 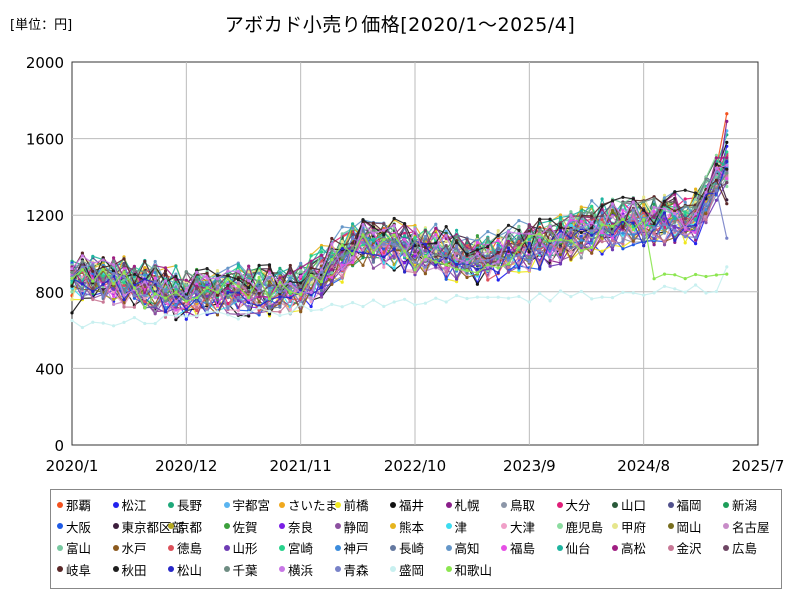 What do you see at coordinates (640, 527) in the screenshot?
I see `legend-item: 甲府` at bounding box center [640, 527].